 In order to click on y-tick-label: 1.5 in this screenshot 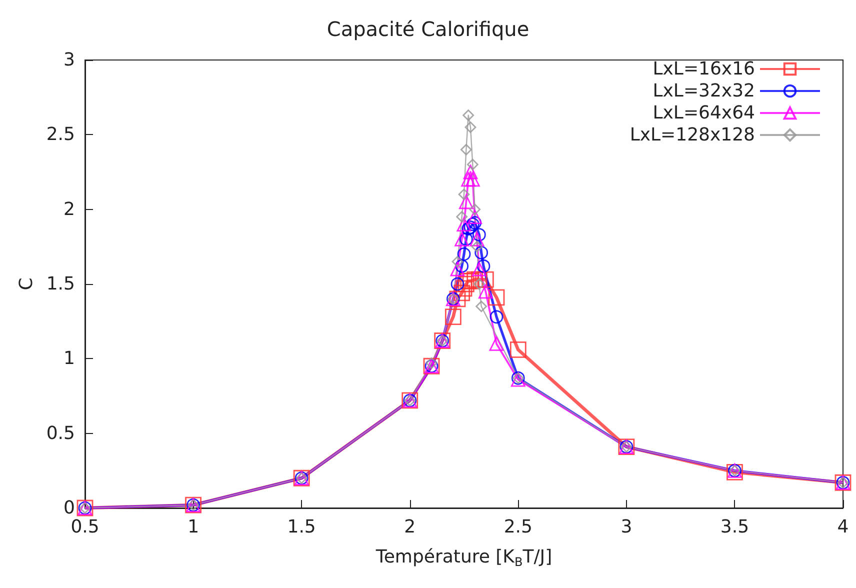, I will do `click(60, 284)`.